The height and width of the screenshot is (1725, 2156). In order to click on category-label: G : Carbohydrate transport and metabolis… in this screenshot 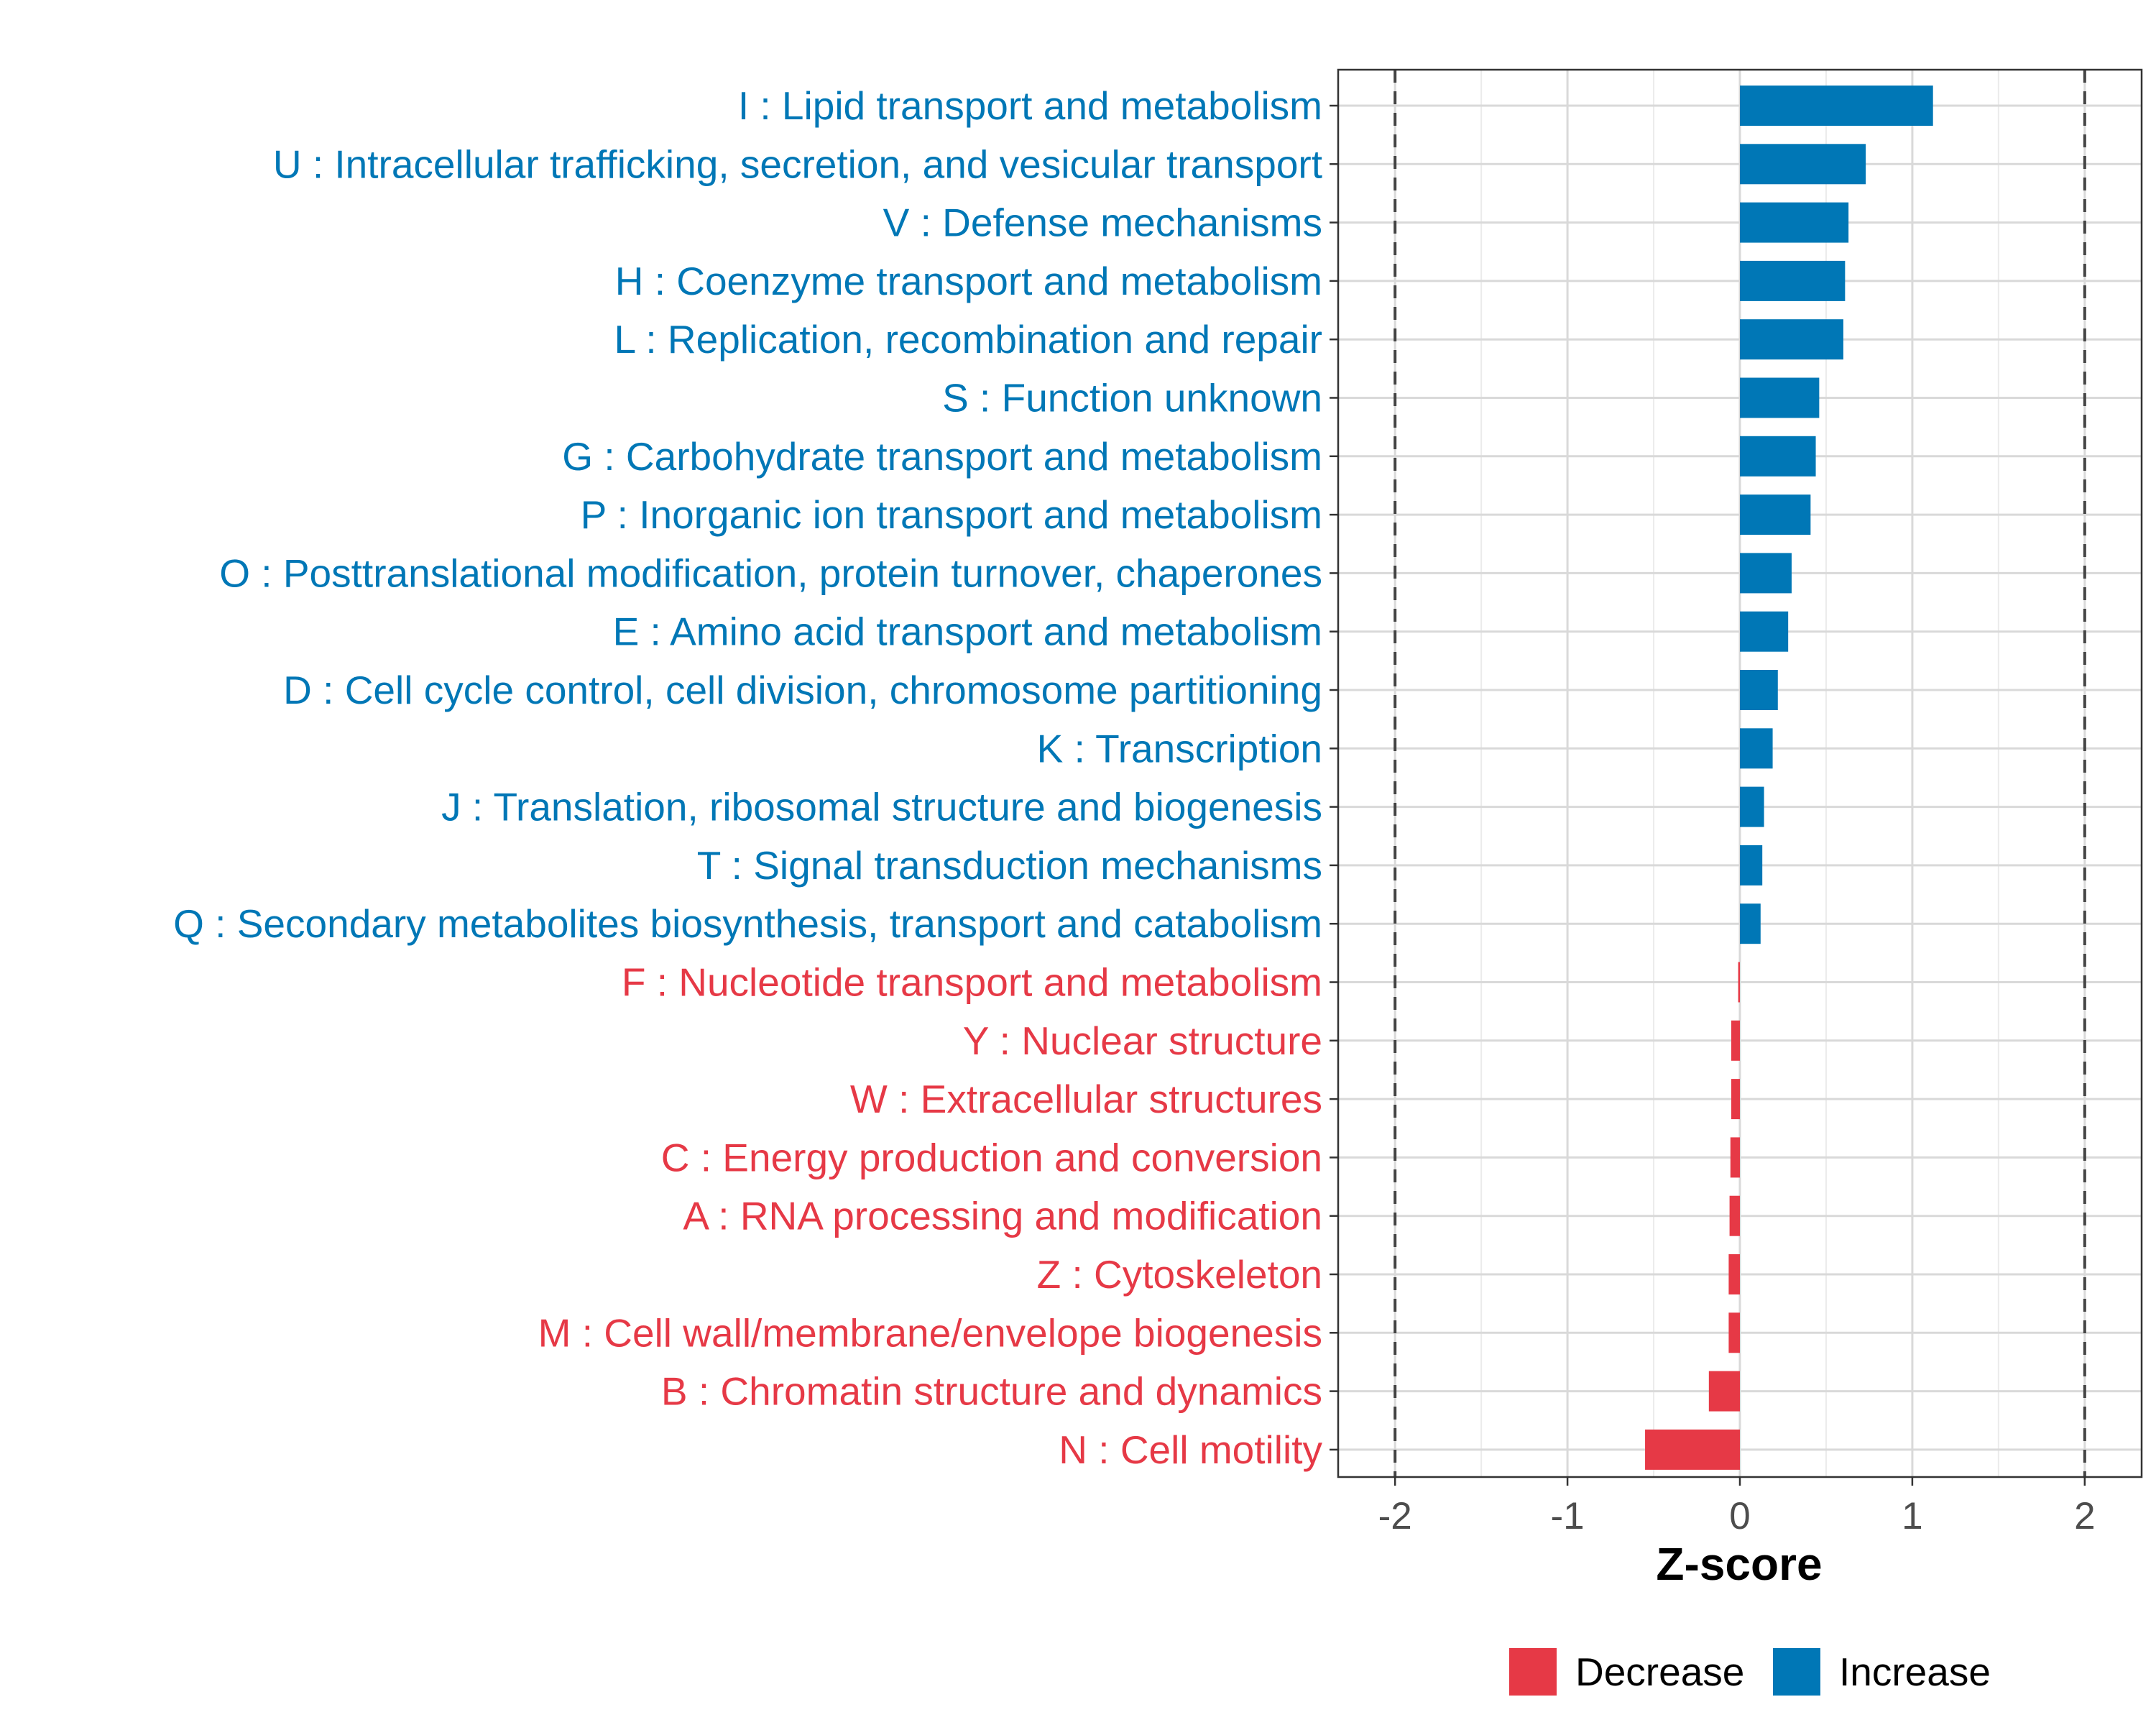, I will do `click(942, 456)`.